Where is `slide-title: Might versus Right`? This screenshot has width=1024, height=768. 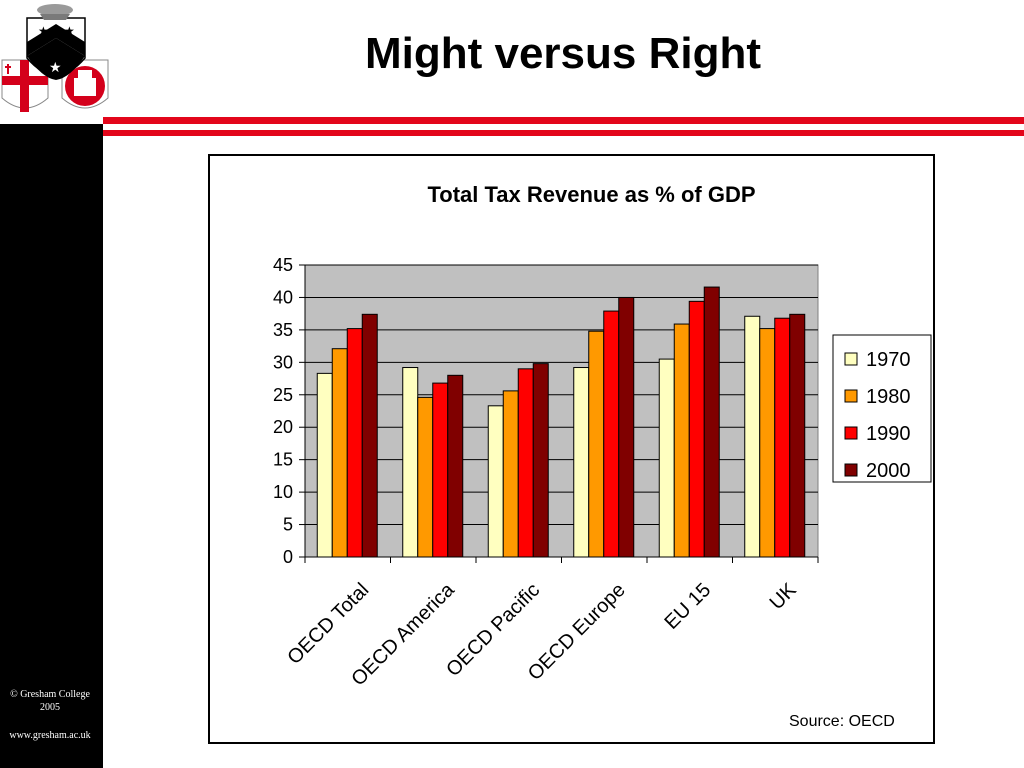
slide-title: Might versus Right is located at coordinates (563, 53).